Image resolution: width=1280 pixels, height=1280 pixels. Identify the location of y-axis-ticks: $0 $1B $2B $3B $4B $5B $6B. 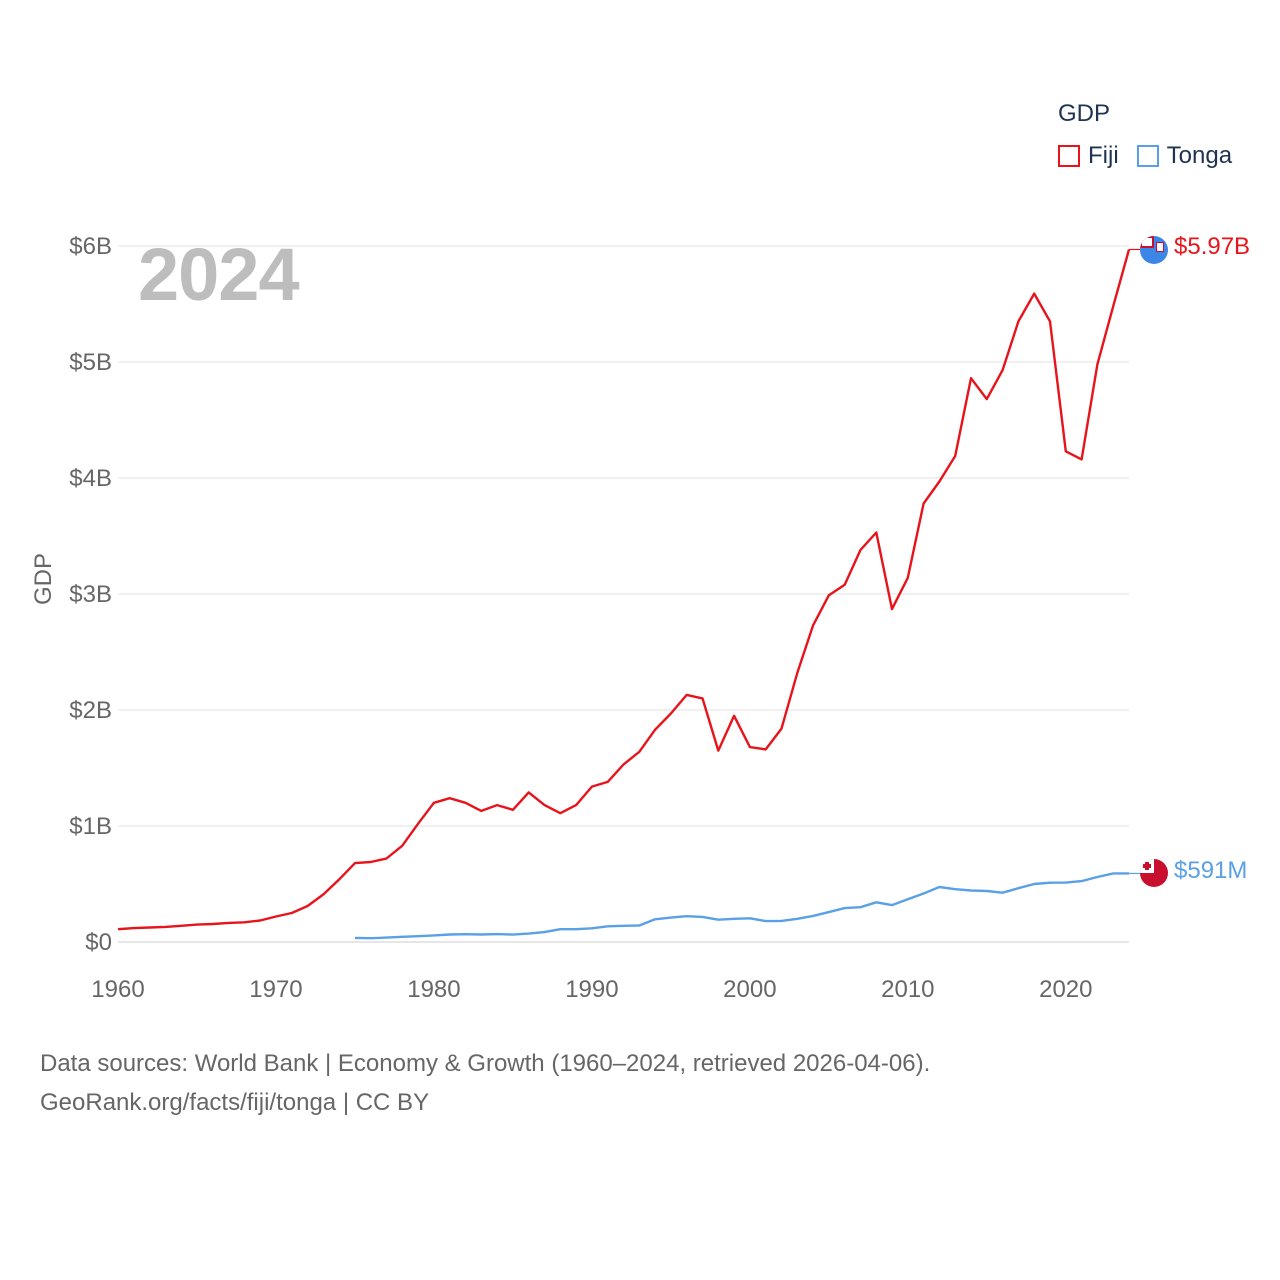
(90, 594).